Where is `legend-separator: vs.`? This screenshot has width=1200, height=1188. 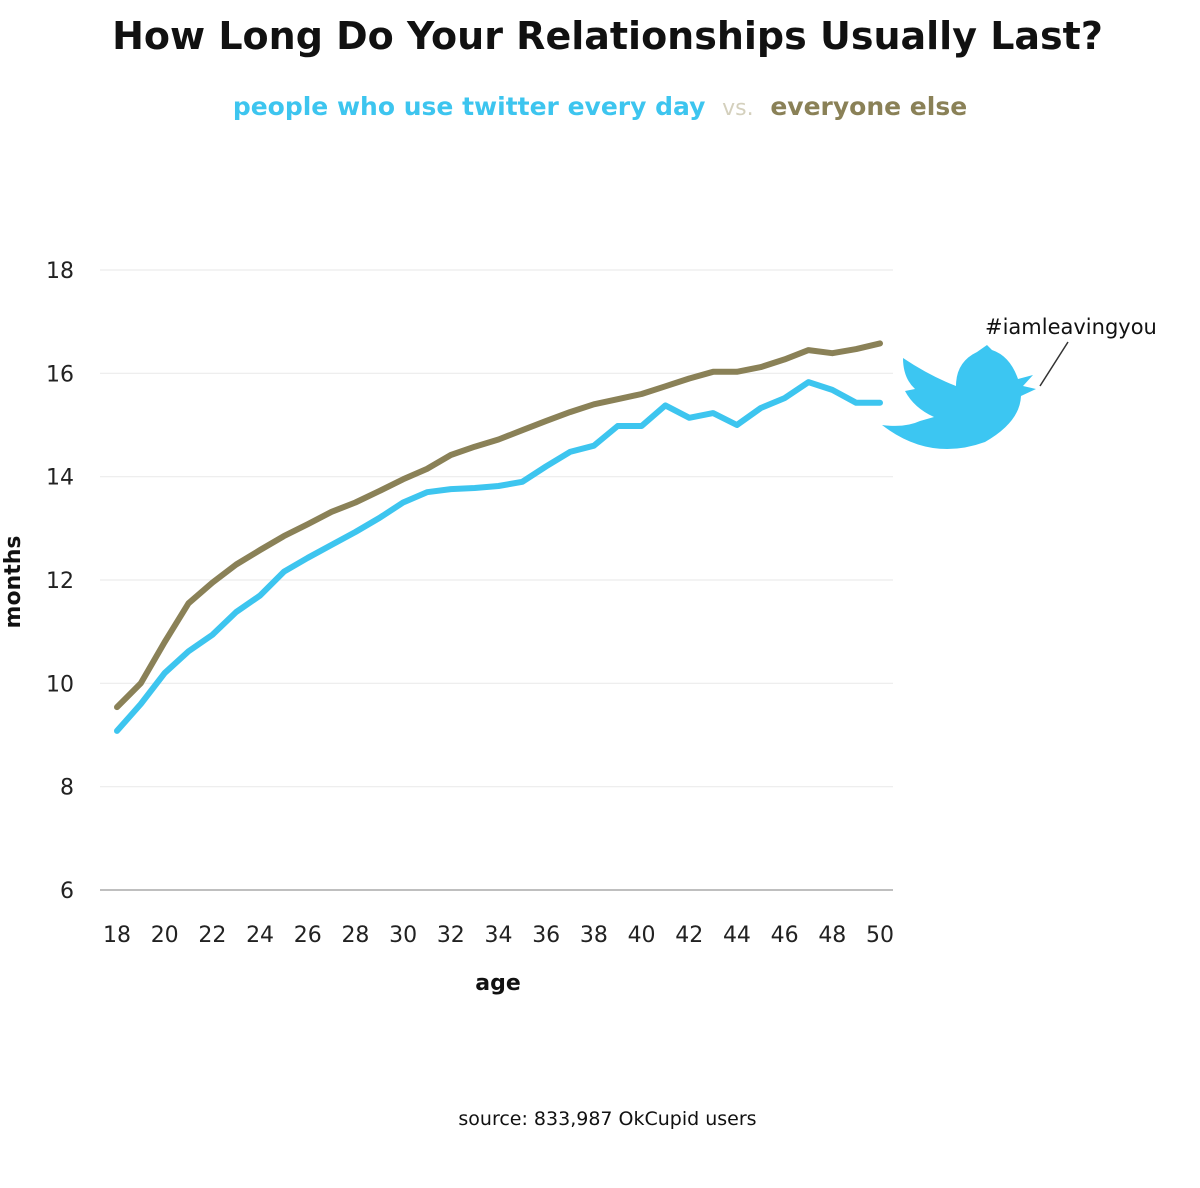 legend-separator: vs. is located at coordinates (738, 108).